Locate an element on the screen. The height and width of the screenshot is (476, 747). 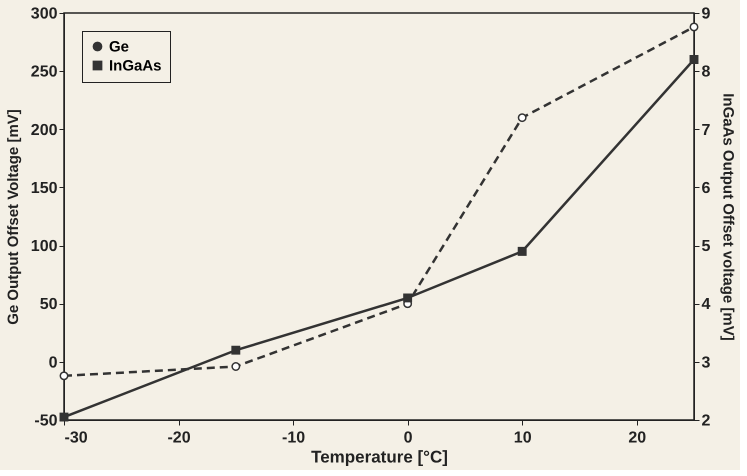
x-tick-label: -10 is located at coordinates (294, 438).